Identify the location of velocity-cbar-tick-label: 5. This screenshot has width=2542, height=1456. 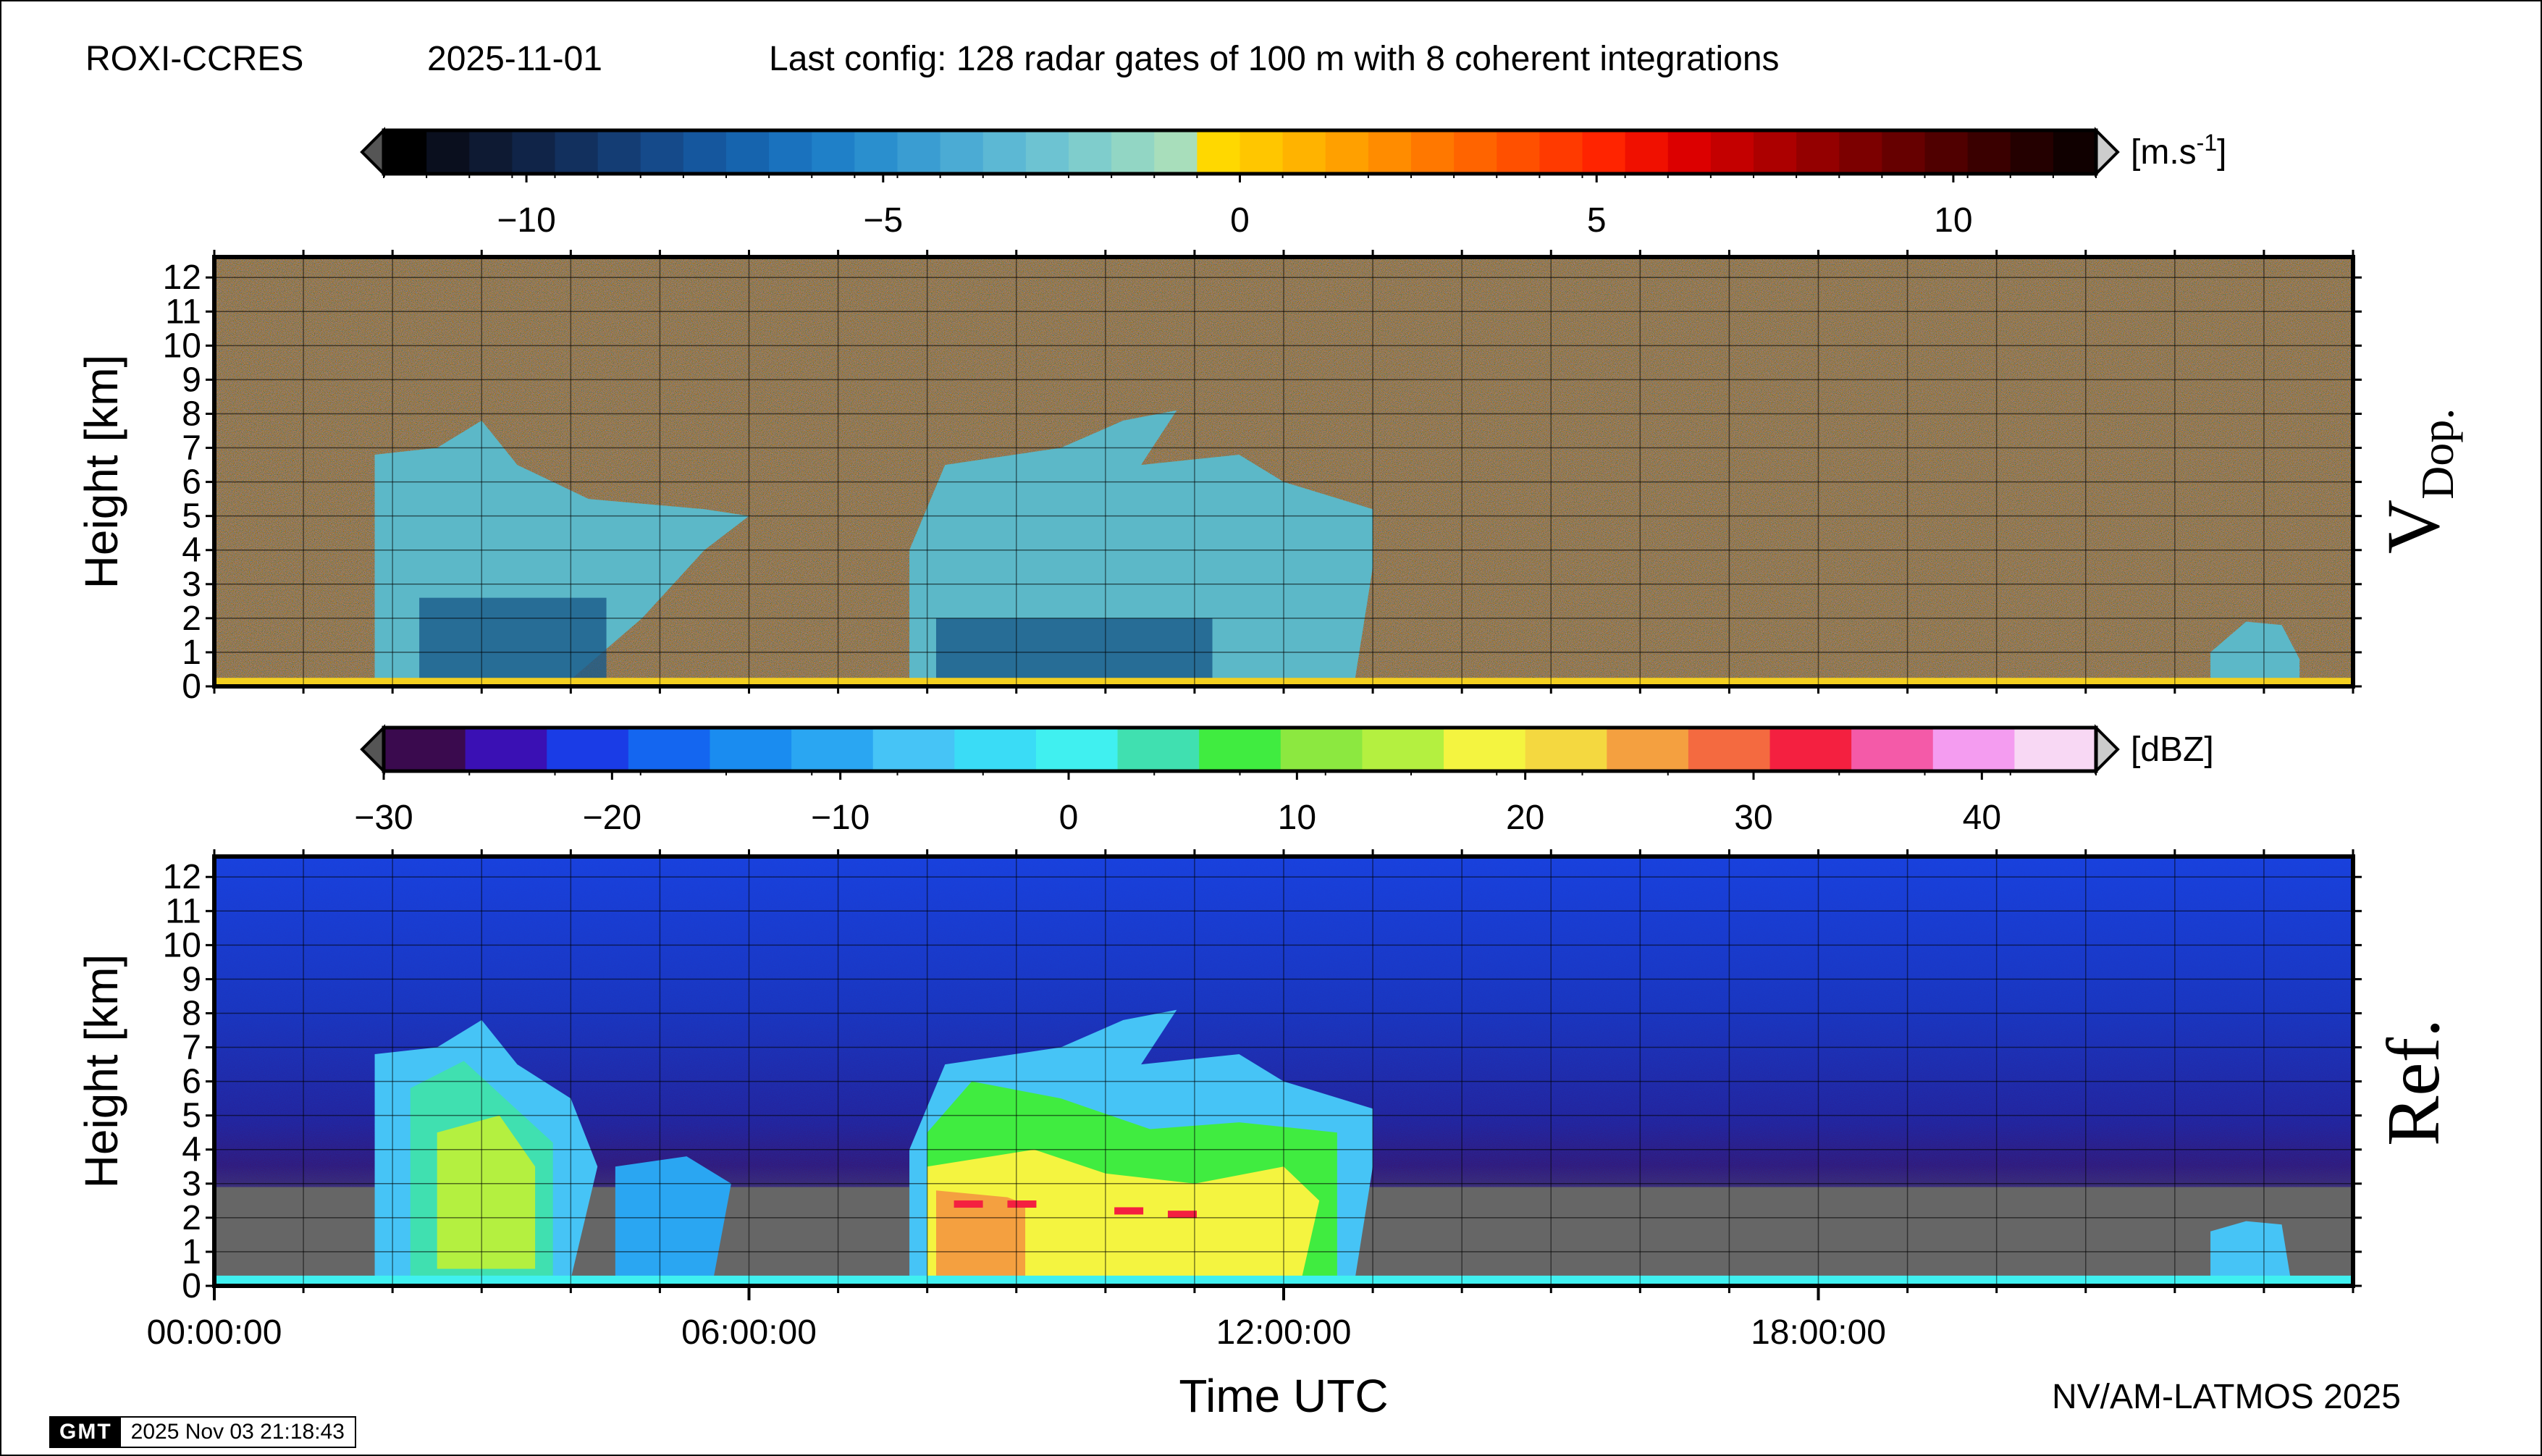
(1597, 221).